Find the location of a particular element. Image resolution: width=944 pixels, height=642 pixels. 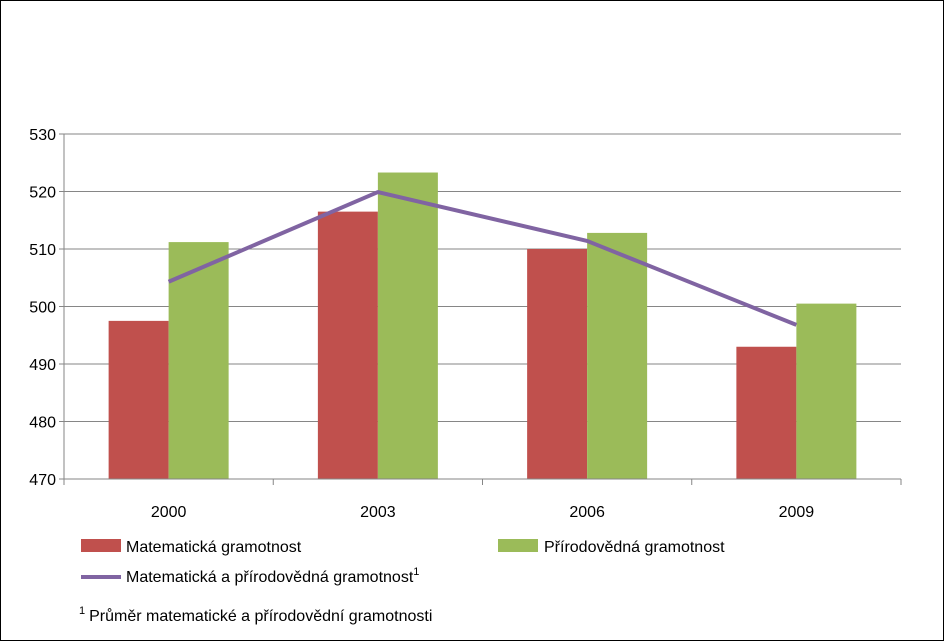

y-tick-label-510: 510 is located at coordinates (42, 250).